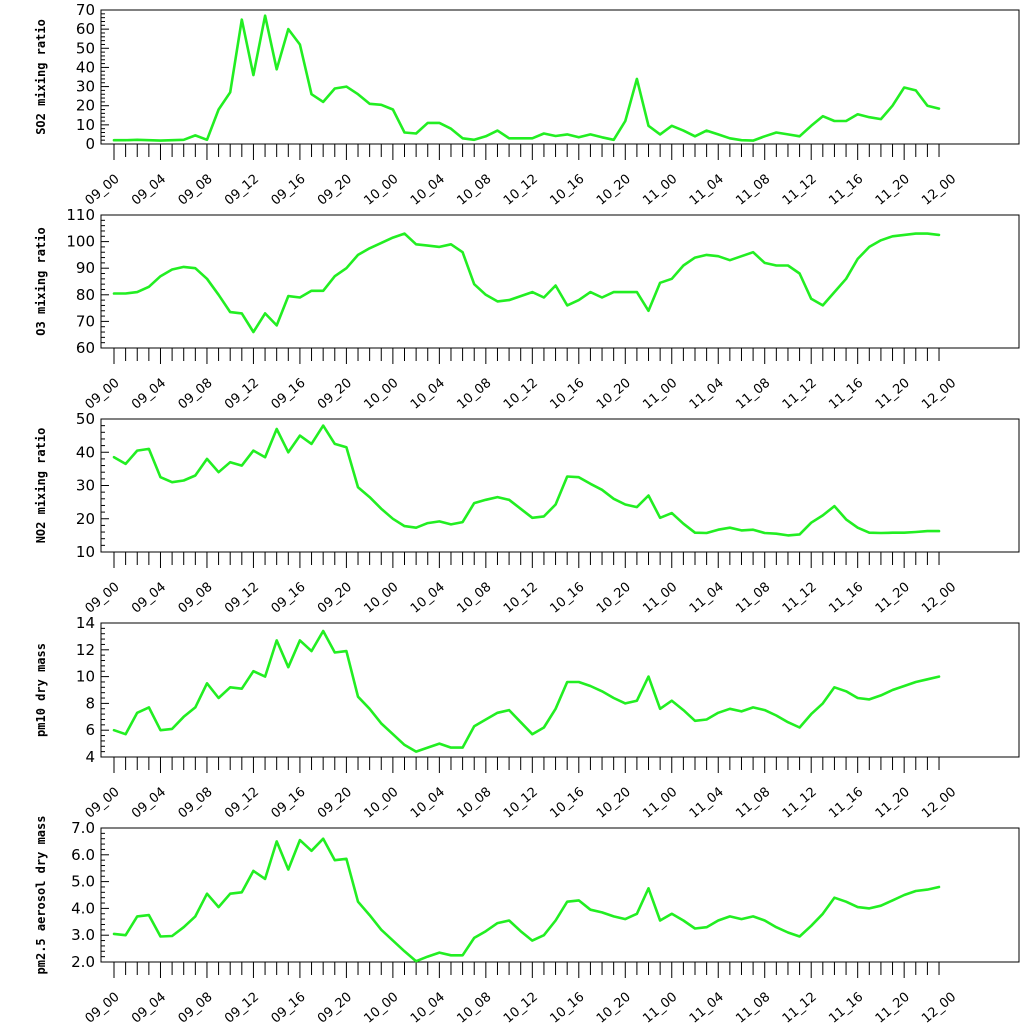 Image resolution: width=1024 pixels, height=1029 pixels. I want to click on y-tick-label: 4.0, so click(83, 908).